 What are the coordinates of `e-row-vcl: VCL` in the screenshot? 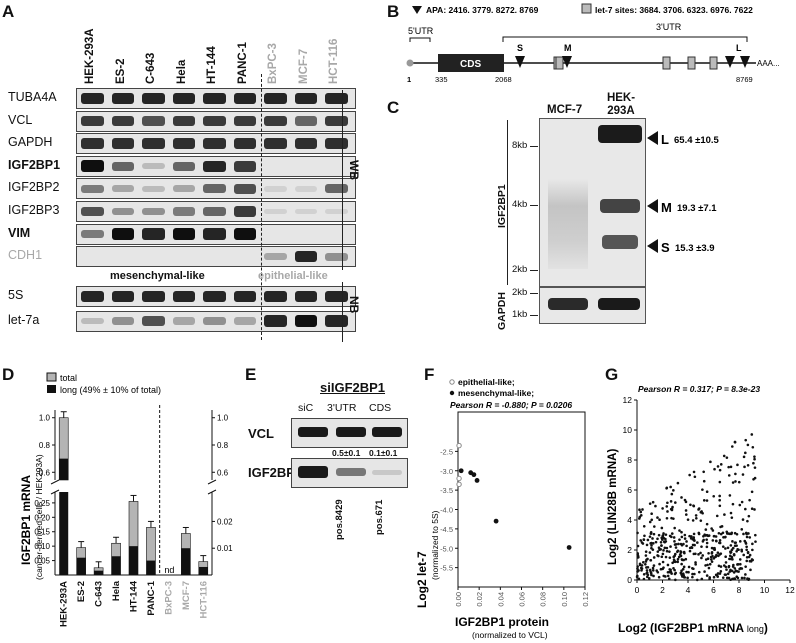 It's located at (261, 433).